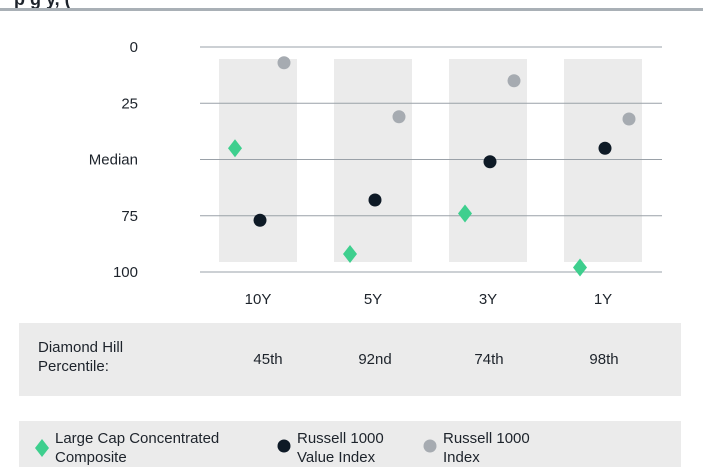 The image size is (703, 467). Describe the element at coordinates (42, 4) in the screenshot. I see `chart-title-text: p g y, (` at that location.